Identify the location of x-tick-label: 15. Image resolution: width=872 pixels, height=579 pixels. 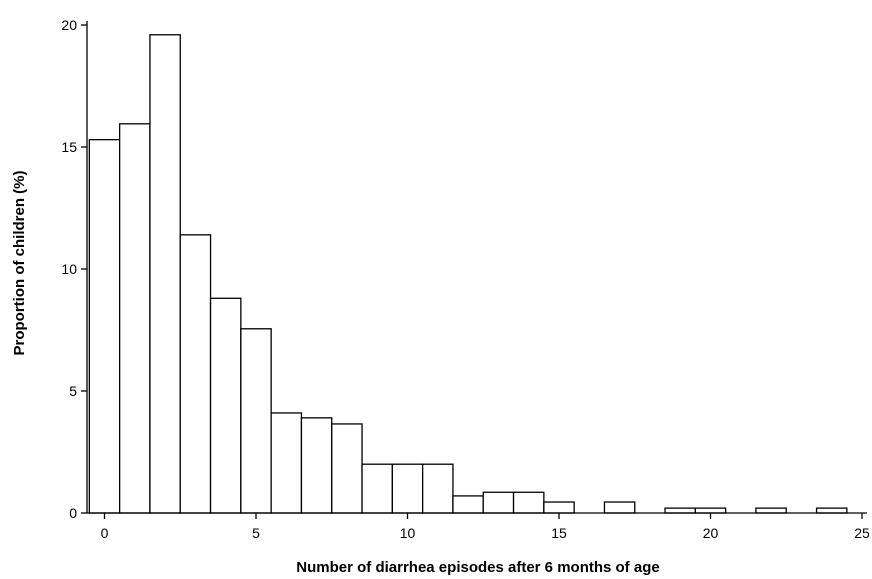
(559, 533).